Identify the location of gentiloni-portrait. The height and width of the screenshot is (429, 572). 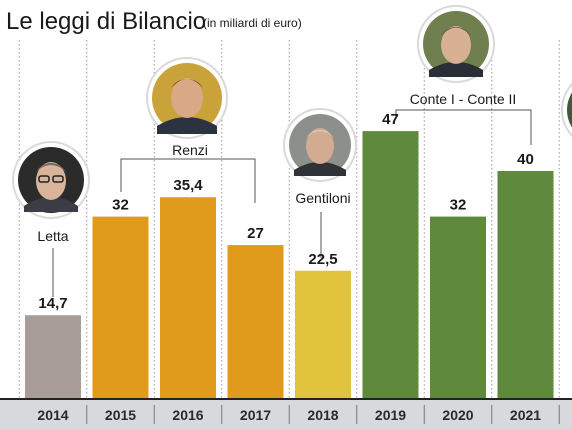
(320, 145).